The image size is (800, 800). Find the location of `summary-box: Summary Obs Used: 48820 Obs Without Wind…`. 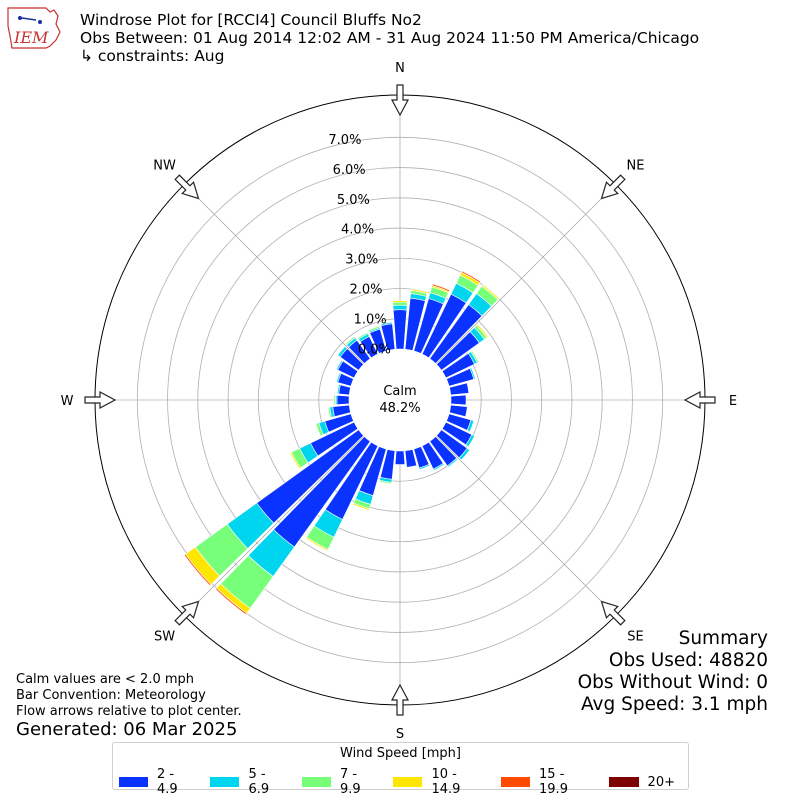

summary-box: Summary Obs Used: 48820 Obs Without Wind… is located at coordinates (673, 672).